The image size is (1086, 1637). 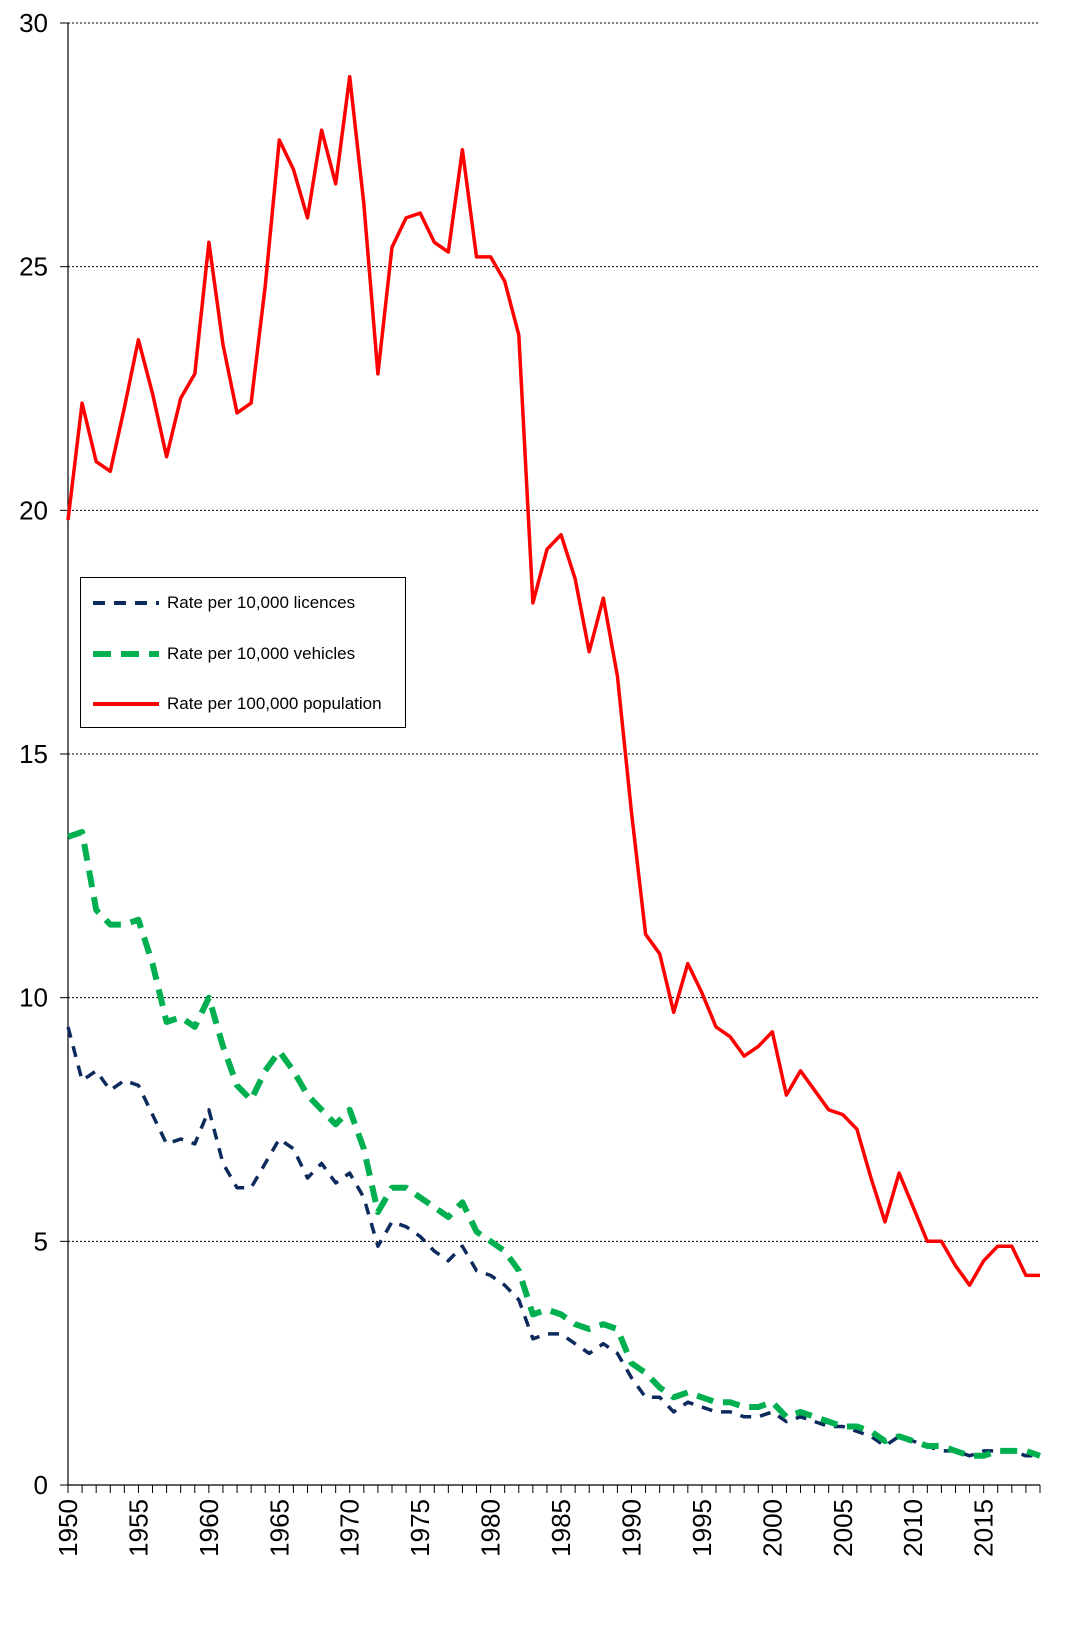 I want to click on x-tick-label-1960: 1960, so click(x=209, y=1528).